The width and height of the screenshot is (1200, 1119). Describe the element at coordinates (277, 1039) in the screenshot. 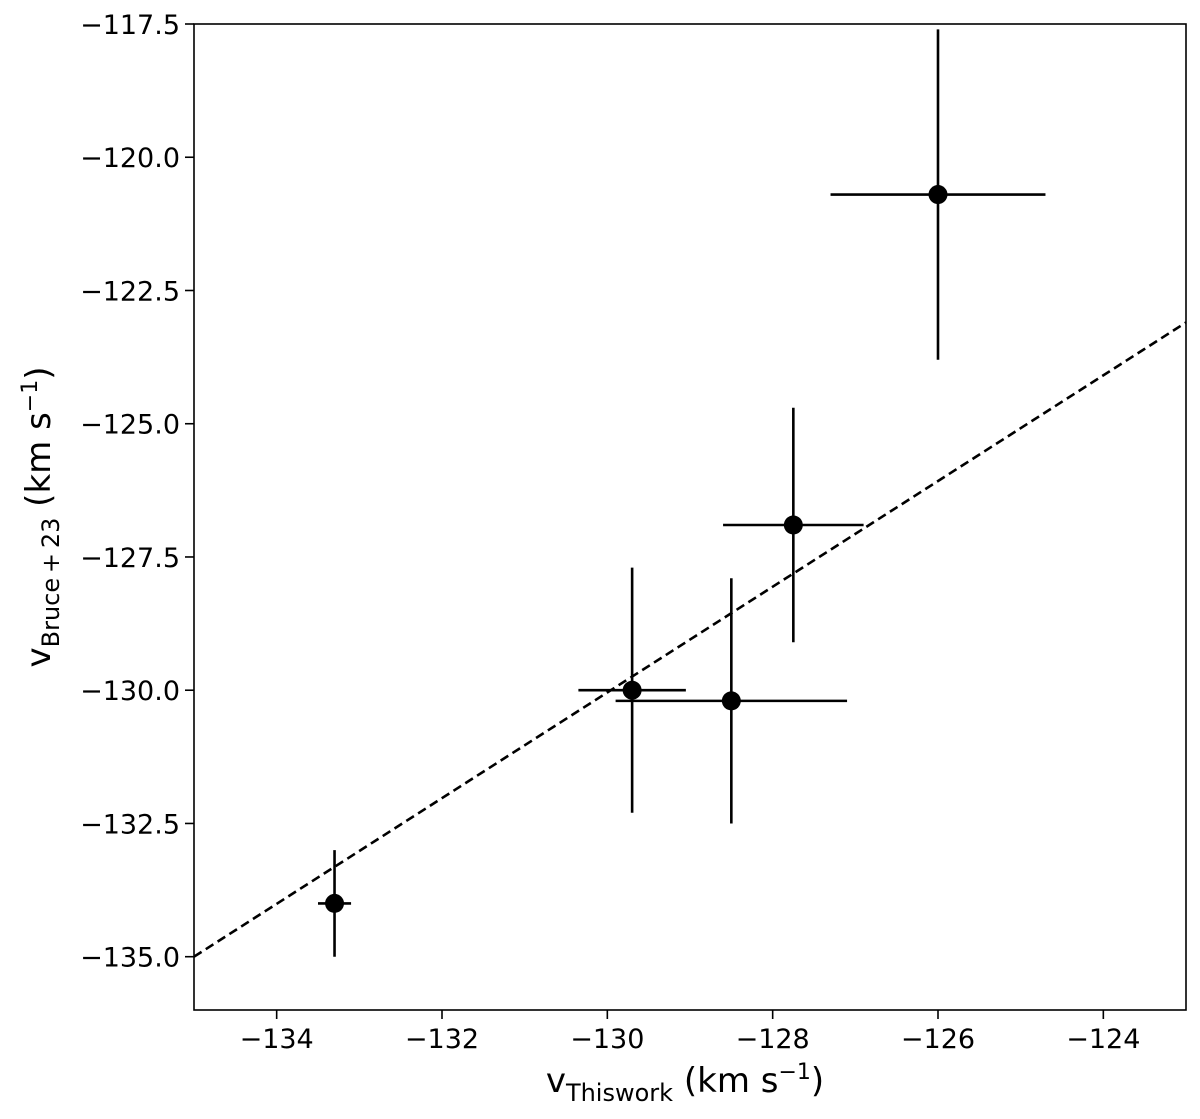

I see `x-tick-label-1: −134` at that location.